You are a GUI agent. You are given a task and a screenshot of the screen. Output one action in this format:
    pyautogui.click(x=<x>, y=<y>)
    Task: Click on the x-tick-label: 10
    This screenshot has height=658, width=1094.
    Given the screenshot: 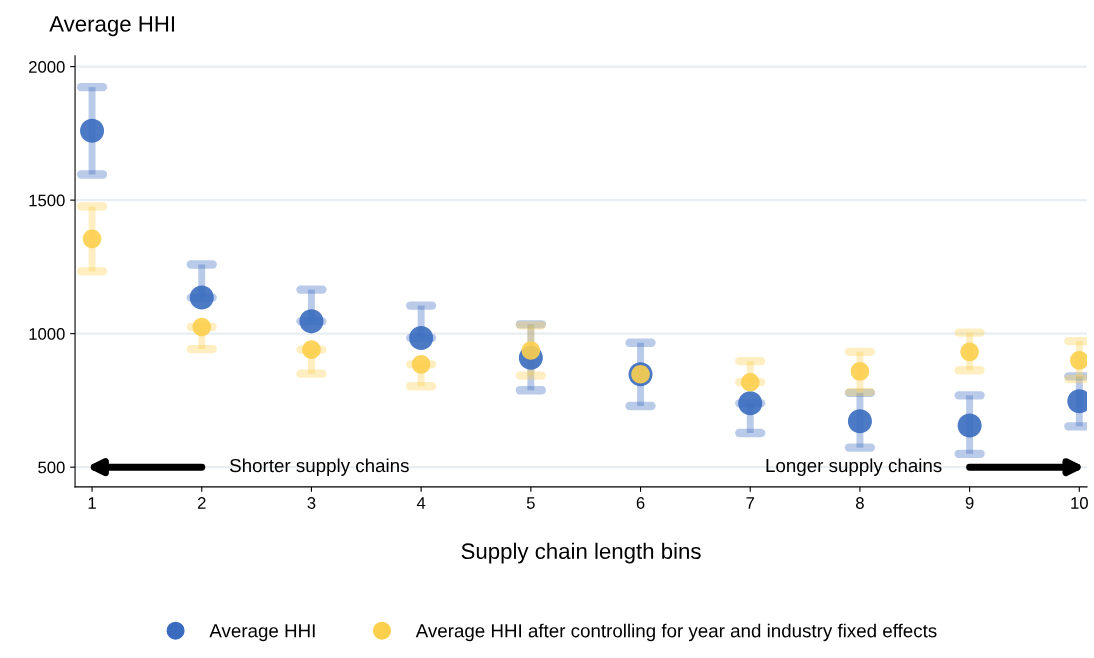 What is the action you would take?
    pyautogui.click(x=1079, y=503)
    